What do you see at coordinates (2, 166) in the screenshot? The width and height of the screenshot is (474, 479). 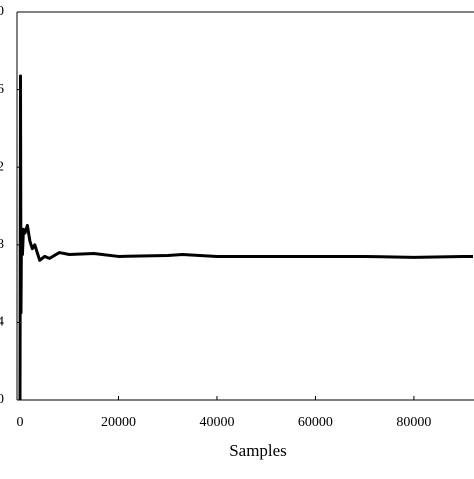 I see `y-tick-label: 2` at bounding box center [2, 166].